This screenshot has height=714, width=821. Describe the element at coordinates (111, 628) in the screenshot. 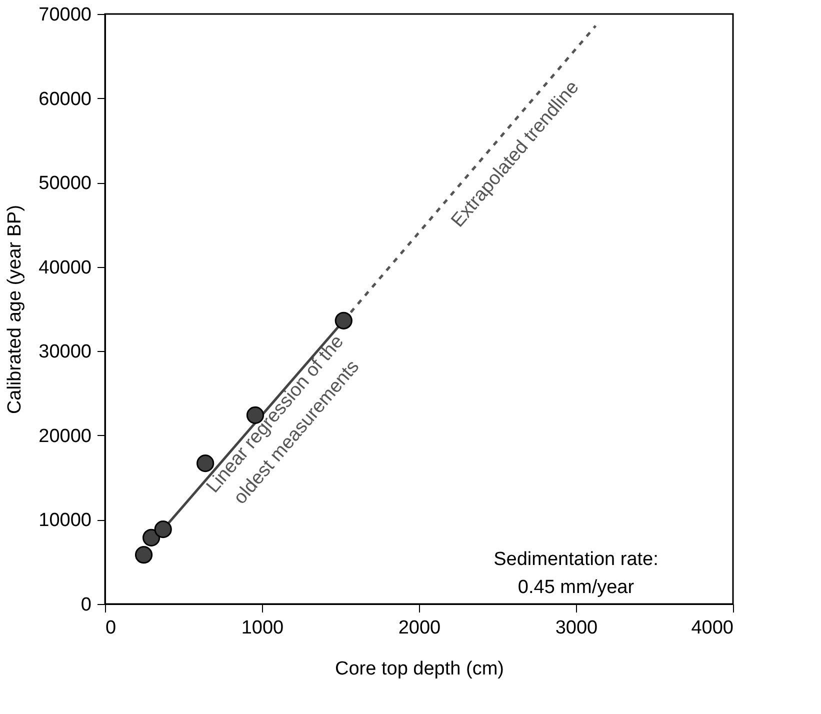

I see `x-tick-label: 0` at that location.